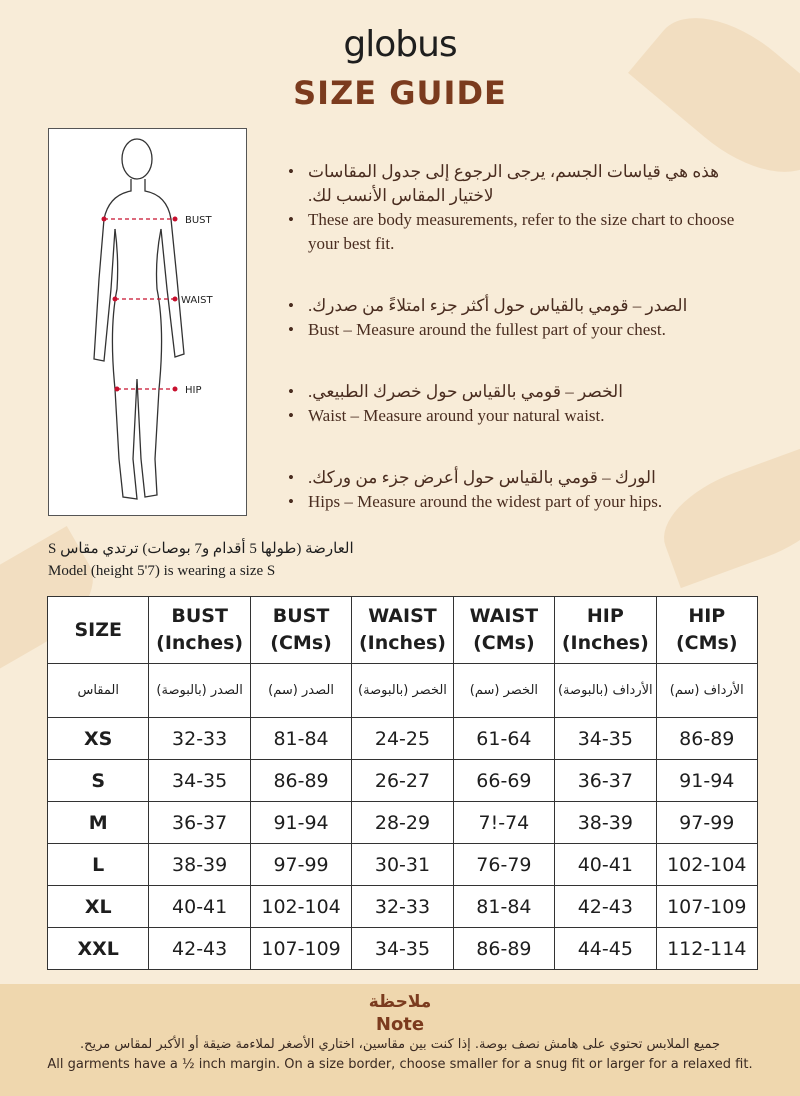  I want to click on waist-label: WAIST, so click(197, 300).